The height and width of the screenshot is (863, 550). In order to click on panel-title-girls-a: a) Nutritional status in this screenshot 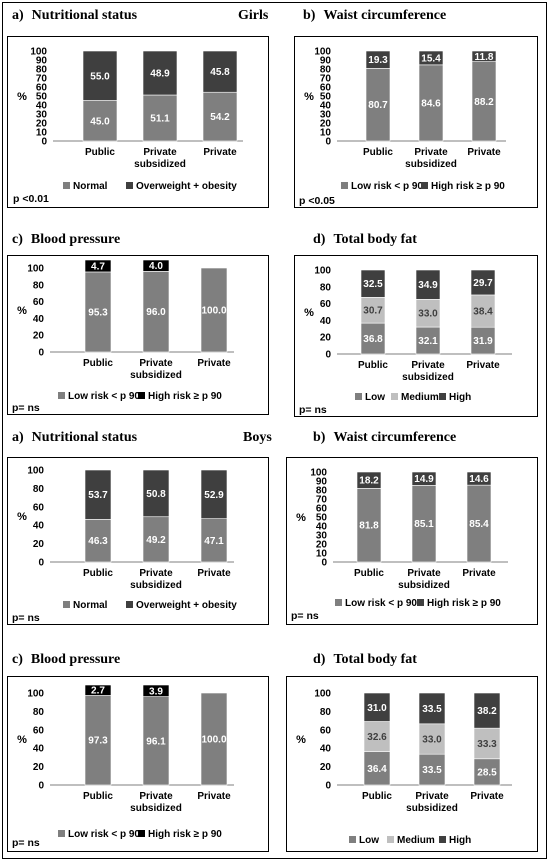, I will do `click(74, 16)`.